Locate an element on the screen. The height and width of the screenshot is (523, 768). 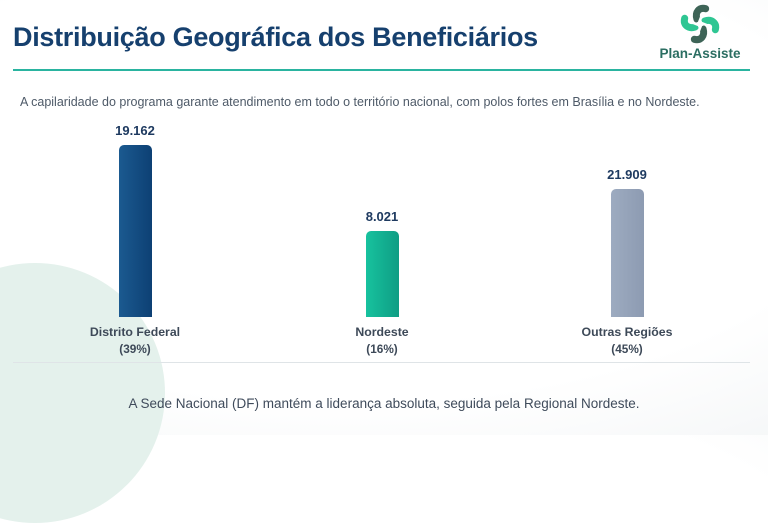
bar-group-distrito-federal: 19.162 Distrito Federal (39%) is located at coordinates (135, 239).